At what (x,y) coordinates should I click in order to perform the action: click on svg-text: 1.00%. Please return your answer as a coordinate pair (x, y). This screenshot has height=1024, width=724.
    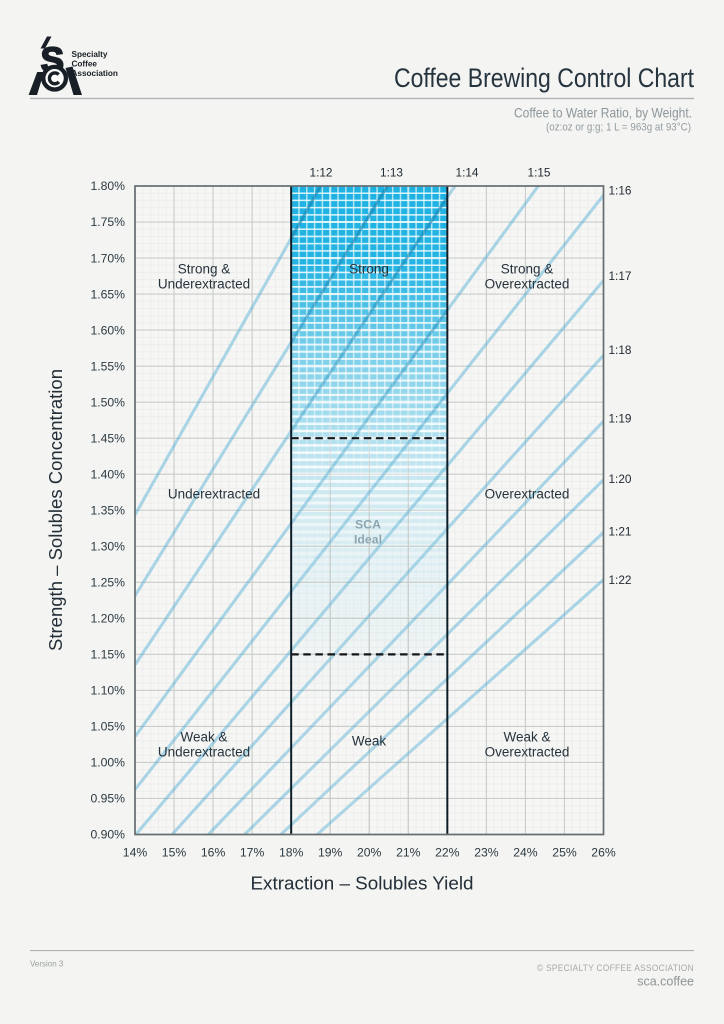
    Looking at the image, I should click on (107, 763).